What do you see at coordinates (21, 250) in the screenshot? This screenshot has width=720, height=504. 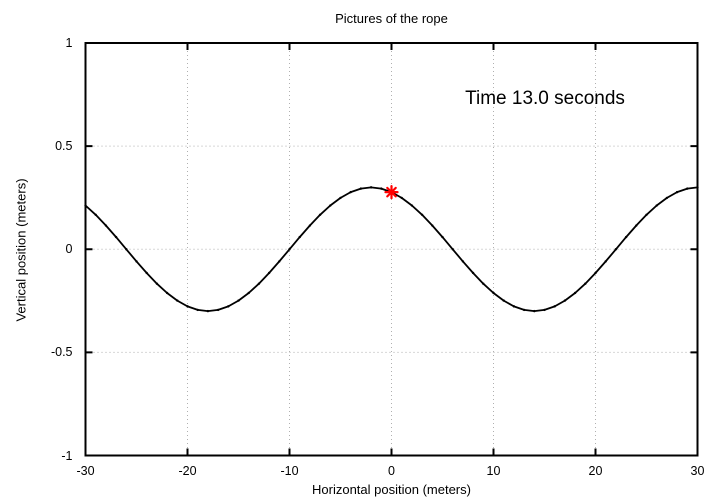 I see `y-axis-label: Vertical position (meters)` at bounding box center [21, 250].